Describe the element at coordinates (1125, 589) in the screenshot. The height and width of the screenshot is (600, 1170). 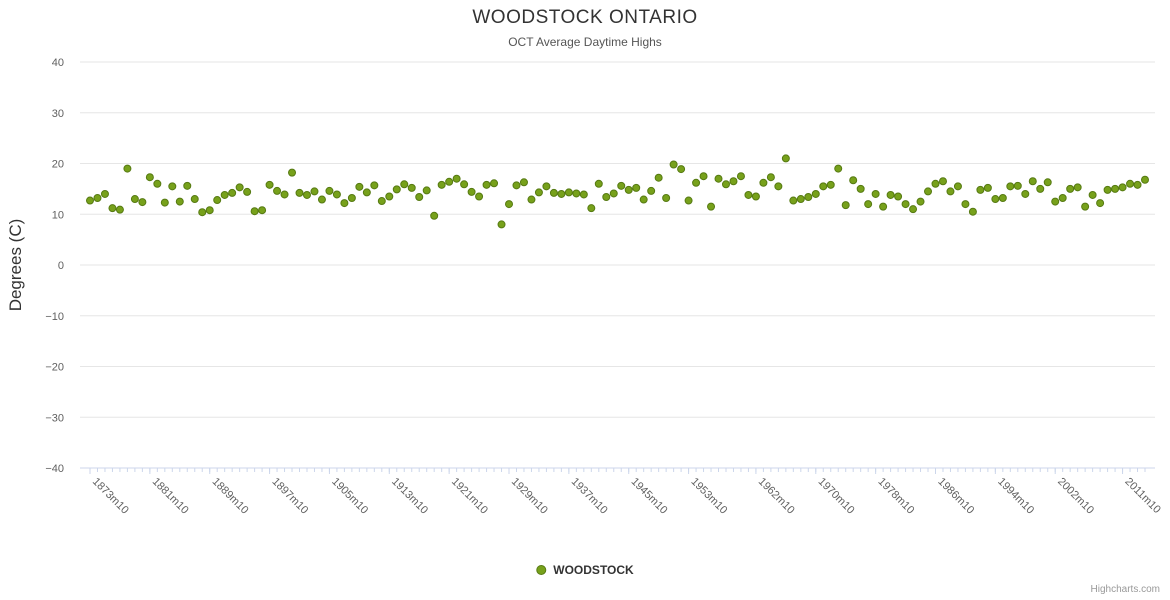
I see `highcharts-credits-link: Highcharts.com` at that location.